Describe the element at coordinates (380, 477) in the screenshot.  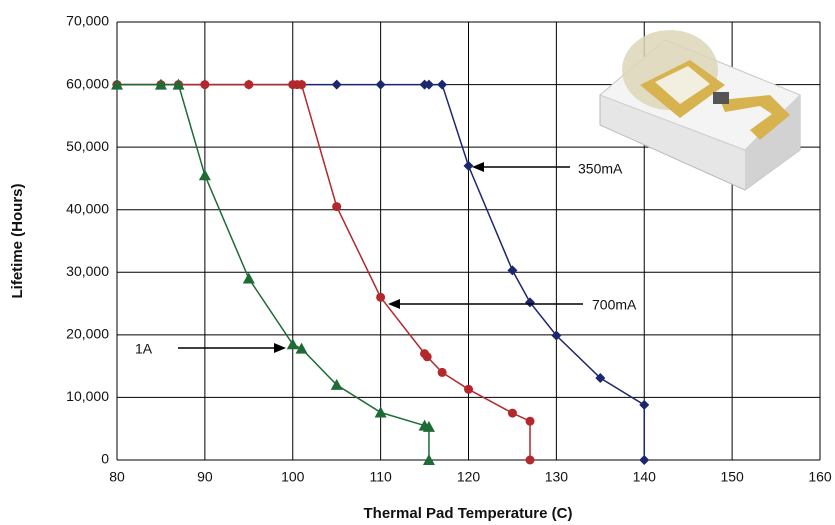
I see `x-tick-label: 110` at that location.